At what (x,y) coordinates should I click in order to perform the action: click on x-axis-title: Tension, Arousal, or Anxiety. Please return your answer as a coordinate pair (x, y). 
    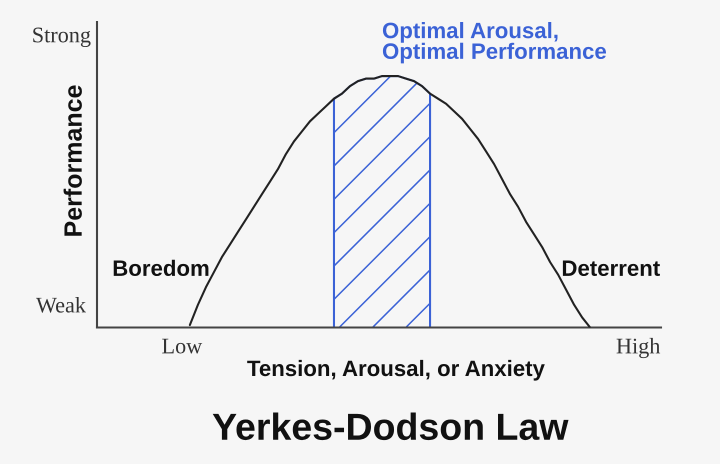
    Looking at the image, I should click on (396, 370).